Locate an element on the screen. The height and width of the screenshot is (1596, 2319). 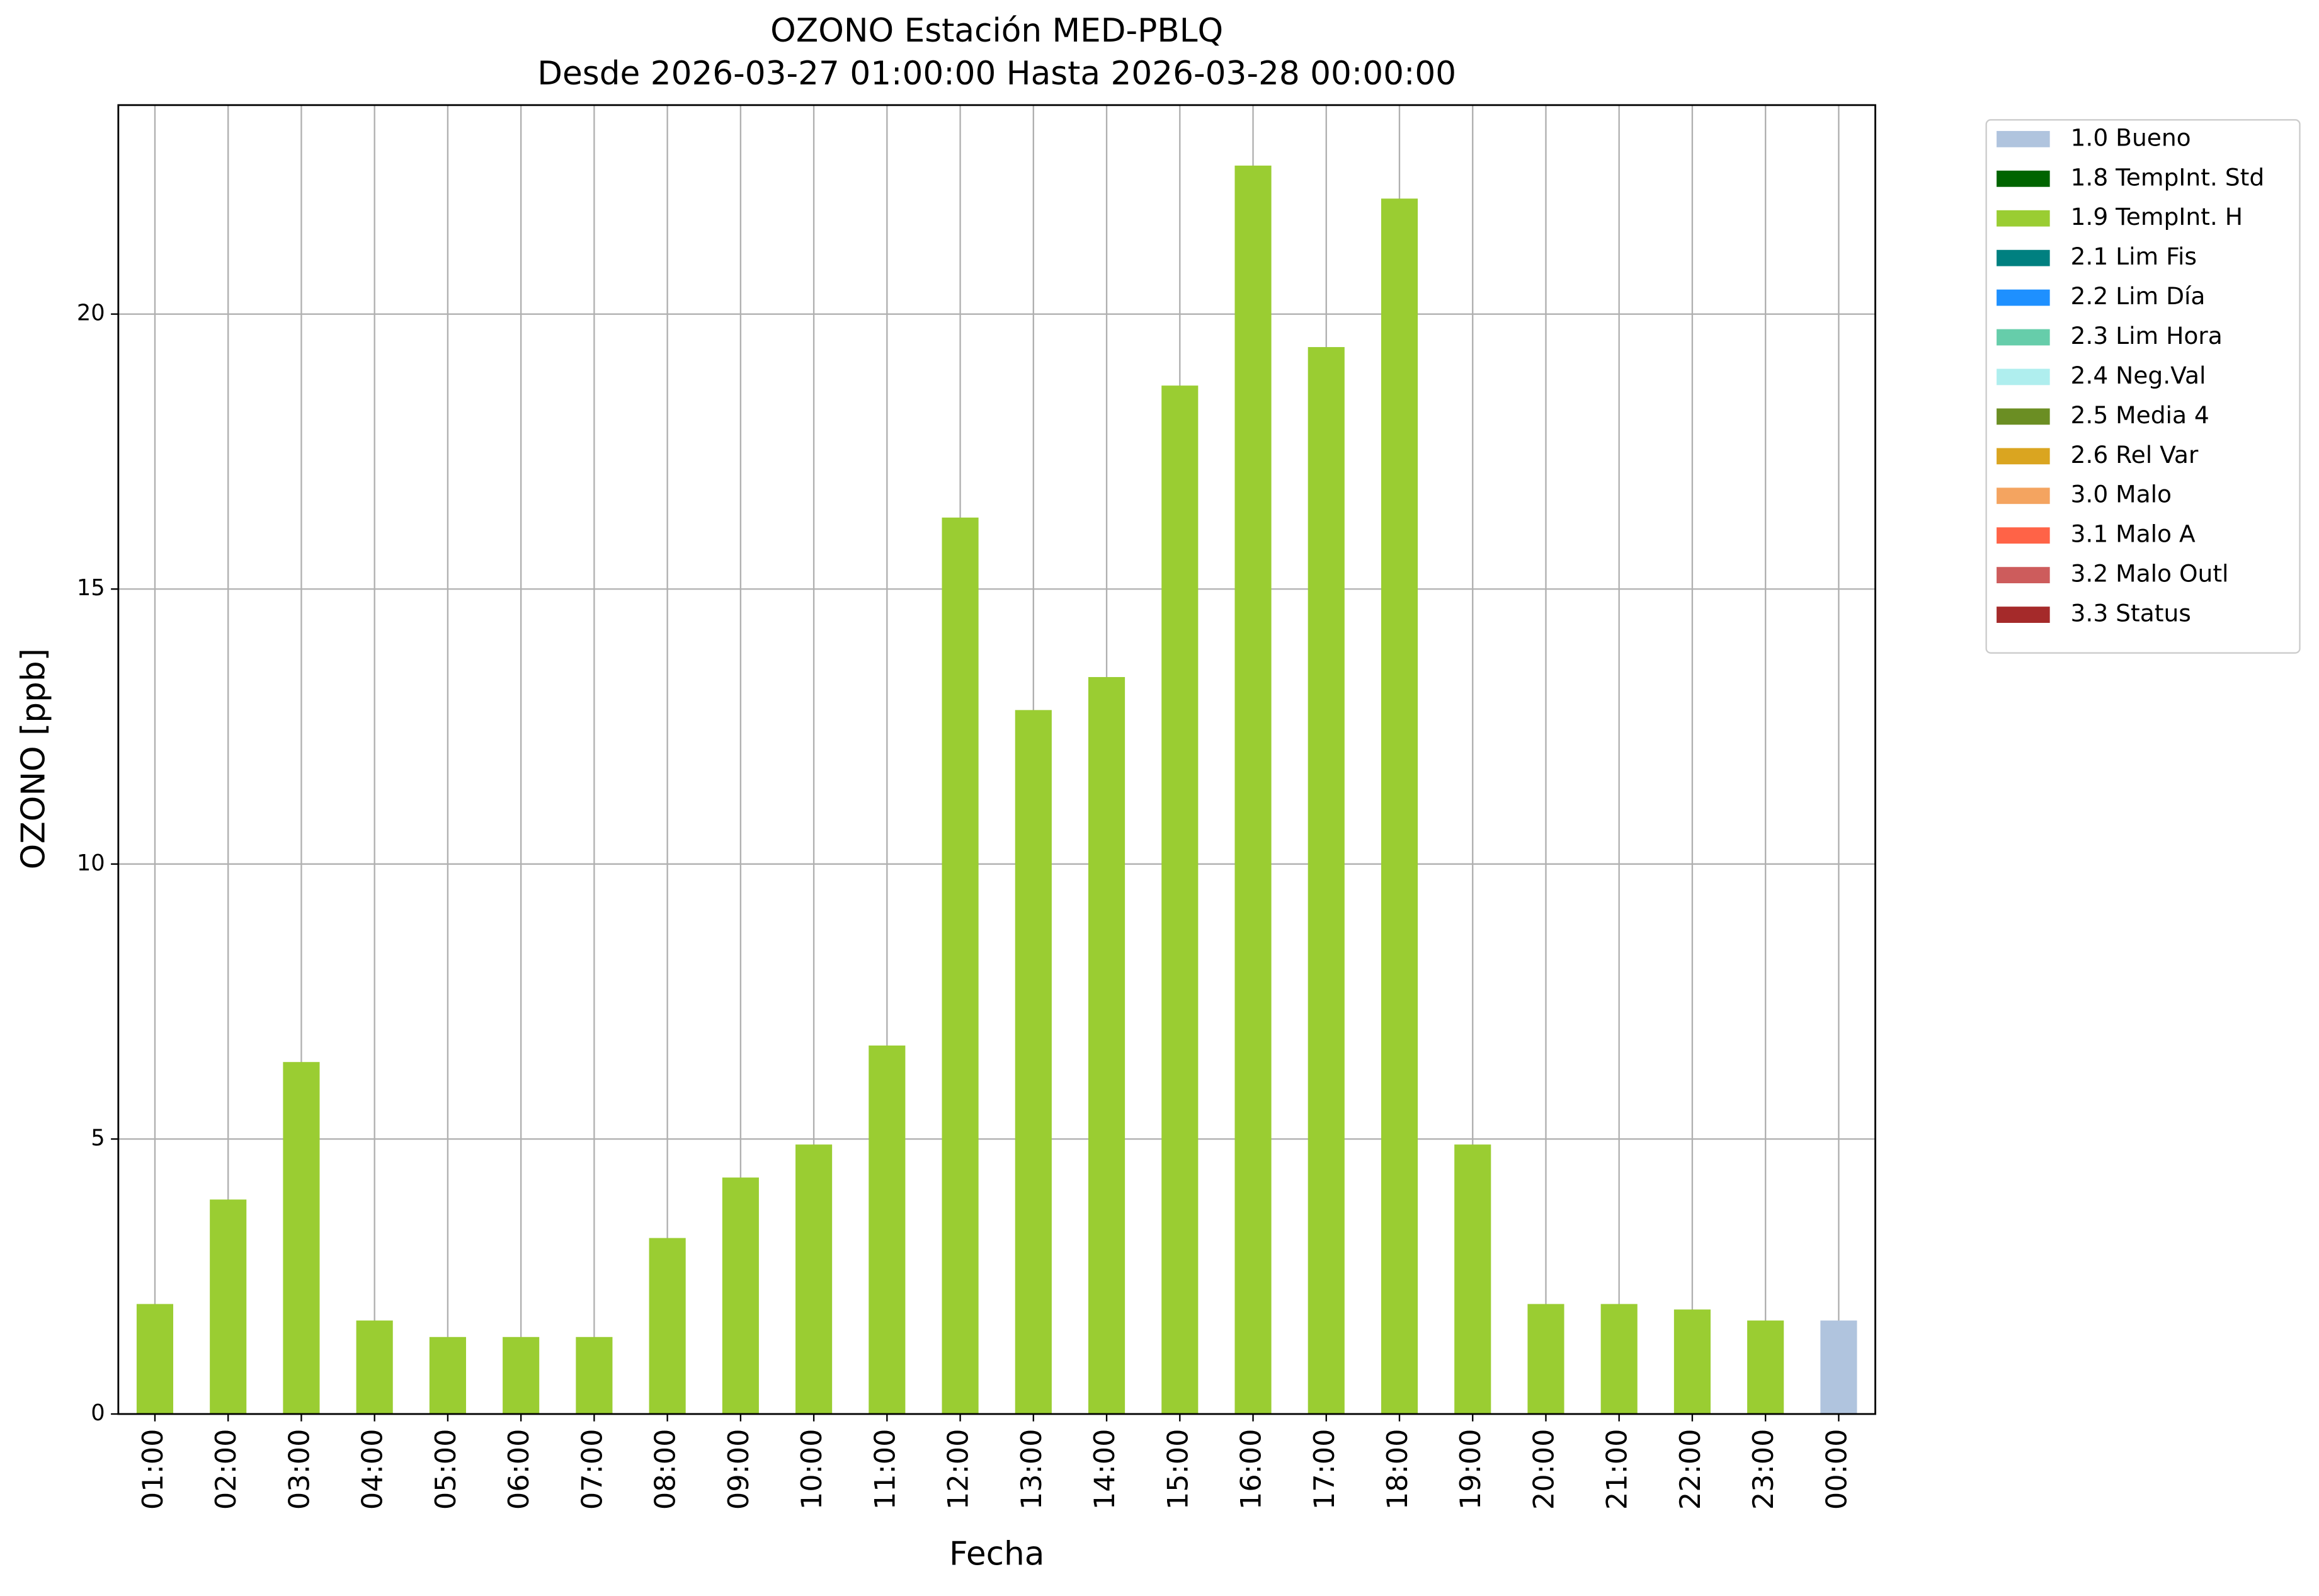
x-tick-label: 08:00 is located at coordinates (665, 1469).